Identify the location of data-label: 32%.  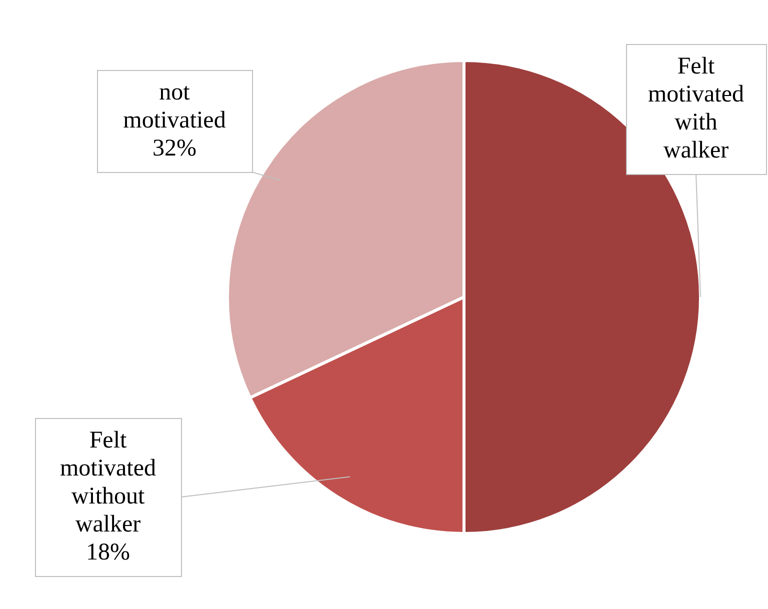
(174, 148).